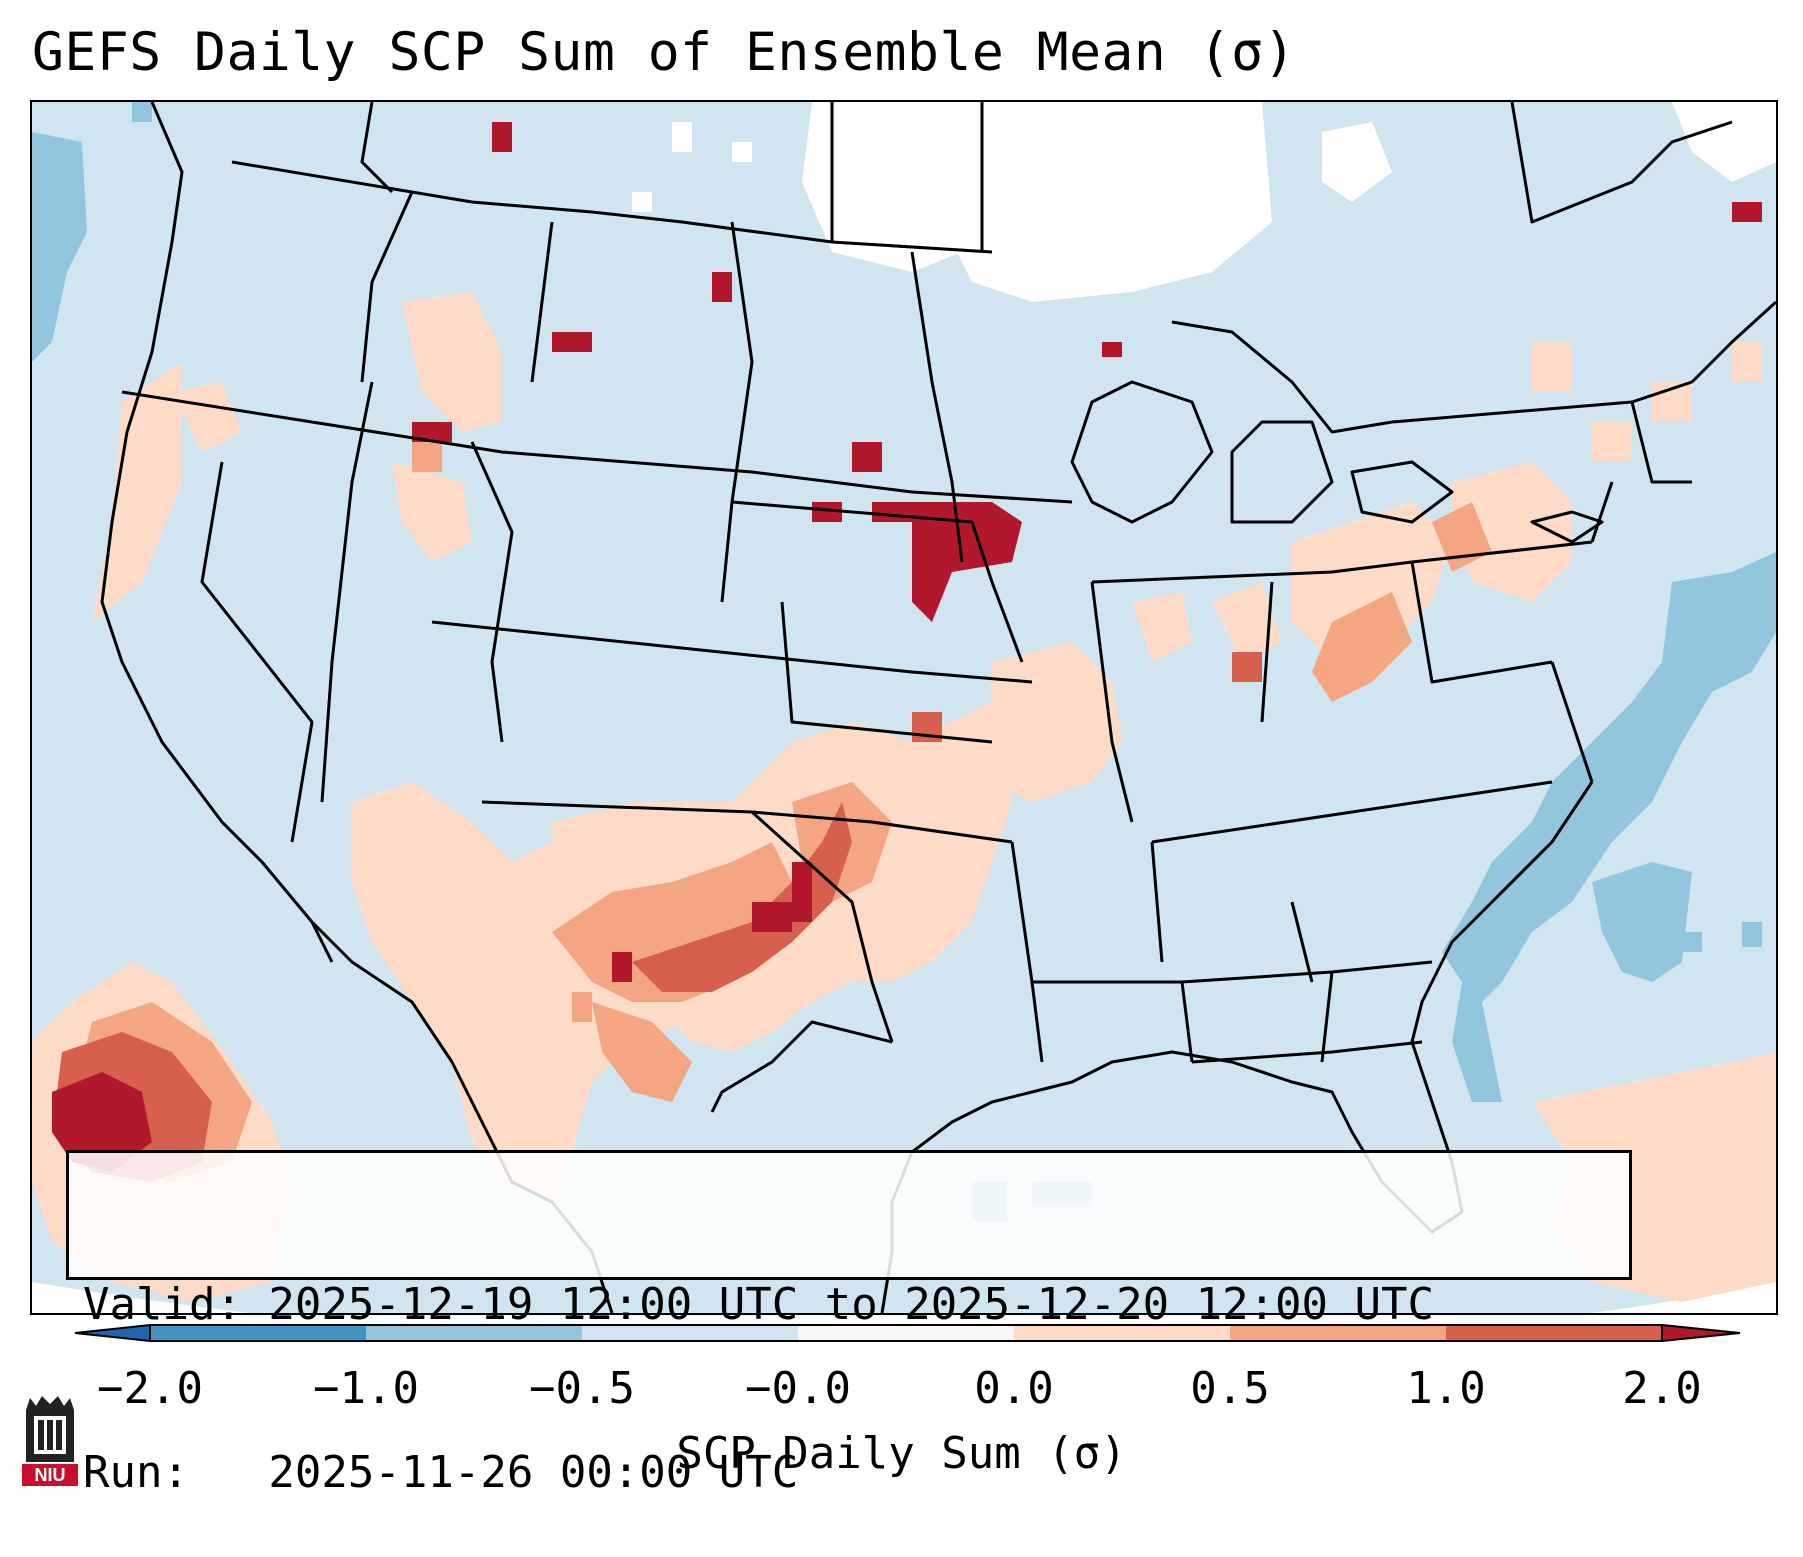 The width and height of the screenshot is (1803, 1557). Describe the element at coordinates (798, 1388) in the screenshot. I see `colorbar-tick: −0.0` at that location.